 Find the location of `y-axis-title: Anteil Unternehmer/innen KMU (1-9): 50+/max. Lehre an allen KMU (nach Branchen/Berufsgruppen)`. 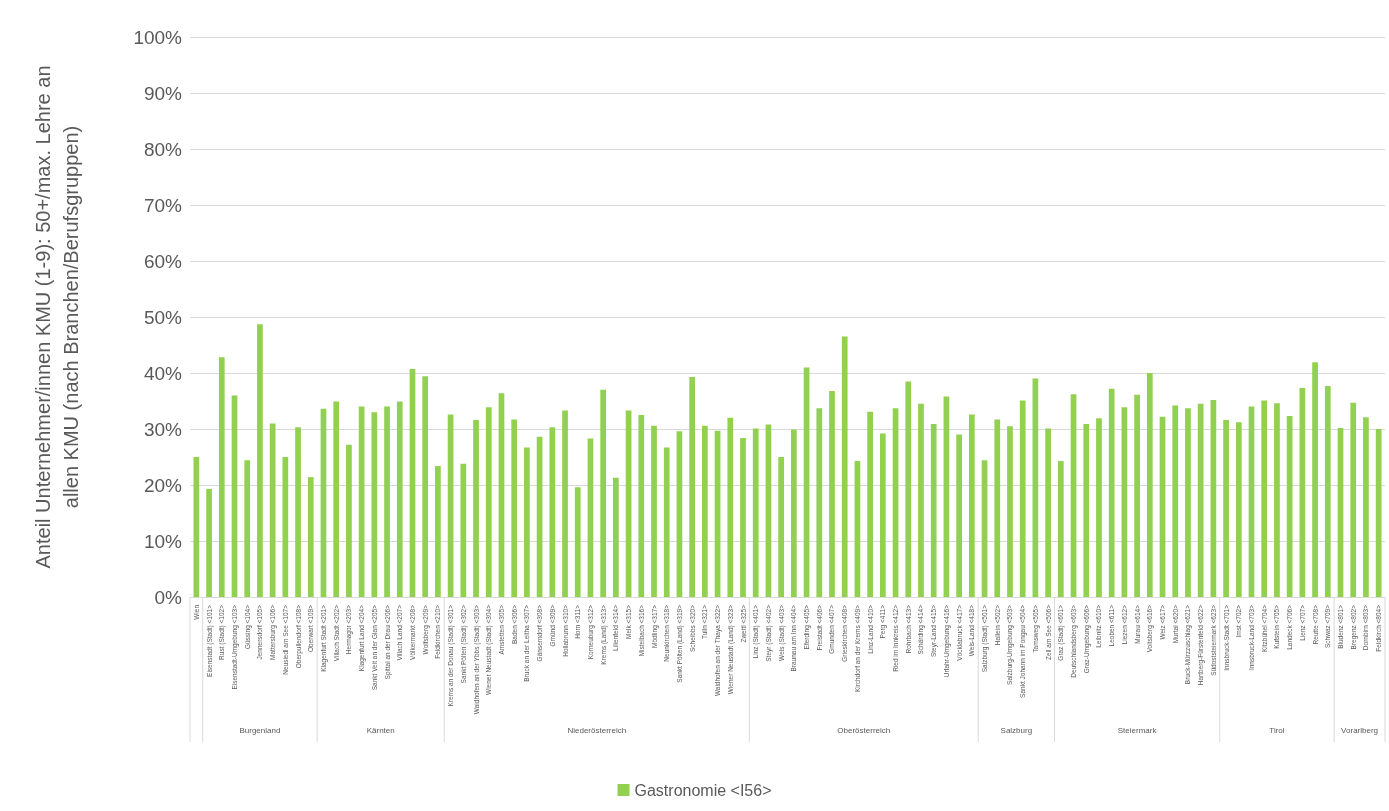

y-axis-title: Anteil Unternehmer/innen KMU (1-9): 50+/max. Lehre an allen KMU (nach Branchen/Berufsgruppen) is located at coordinates (57, 317).